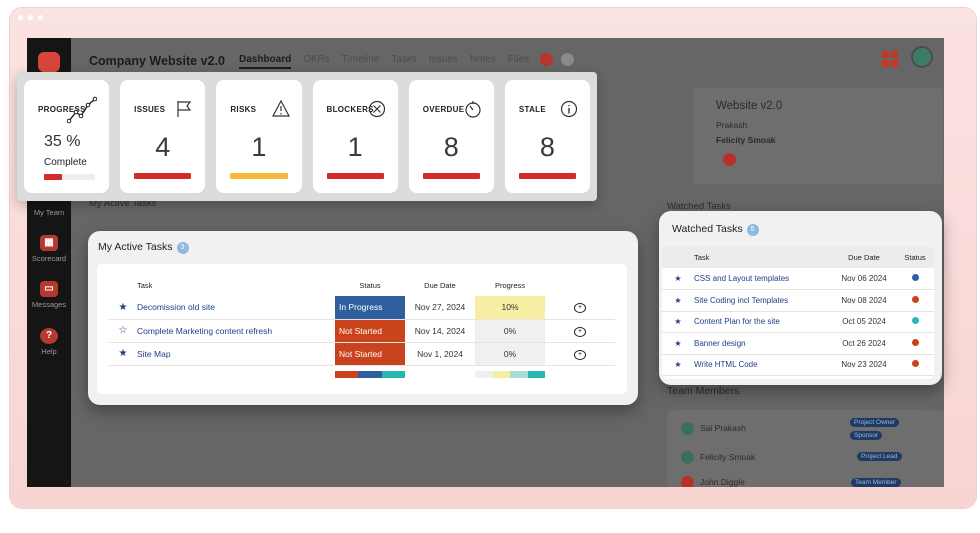  I want to click on stale-bar, so click(547, 176).